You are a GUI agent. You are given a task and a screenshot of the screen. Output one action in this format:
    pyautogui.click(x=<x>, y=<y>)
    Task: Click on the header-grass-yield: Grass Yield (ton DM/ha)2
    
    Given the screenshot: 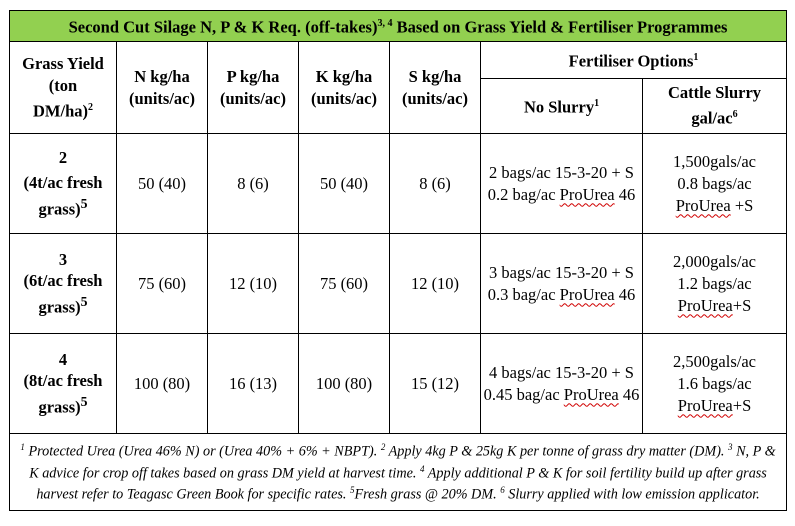 What is the action you would take?
    pyautogui.click(x=63, y=87)
    